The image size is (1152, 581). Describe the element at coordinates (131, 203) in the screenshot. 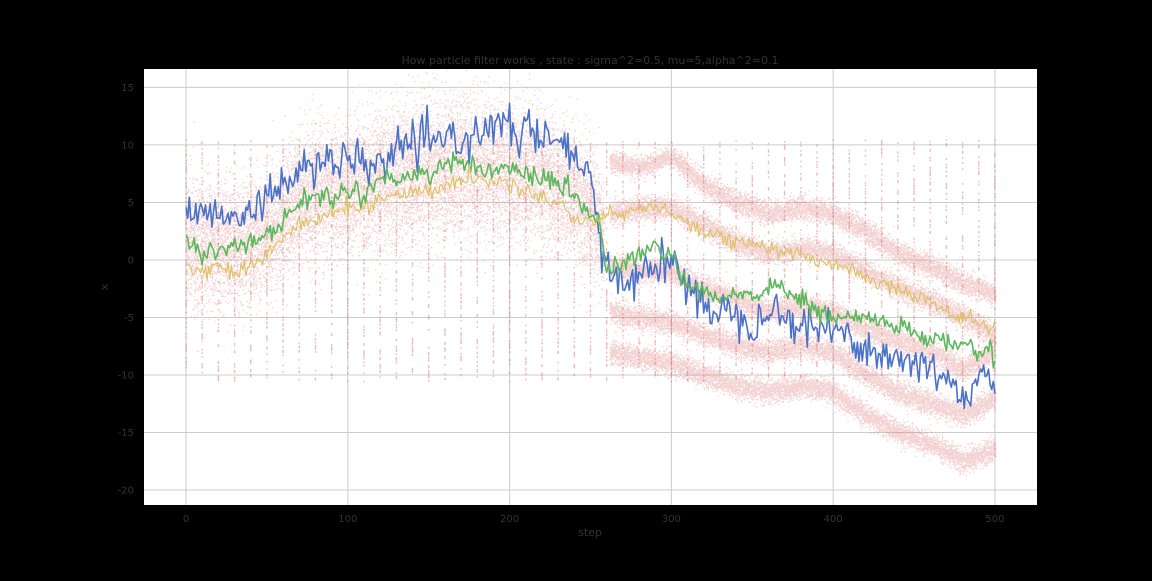

I see `y-tick-label: 5` at that location.